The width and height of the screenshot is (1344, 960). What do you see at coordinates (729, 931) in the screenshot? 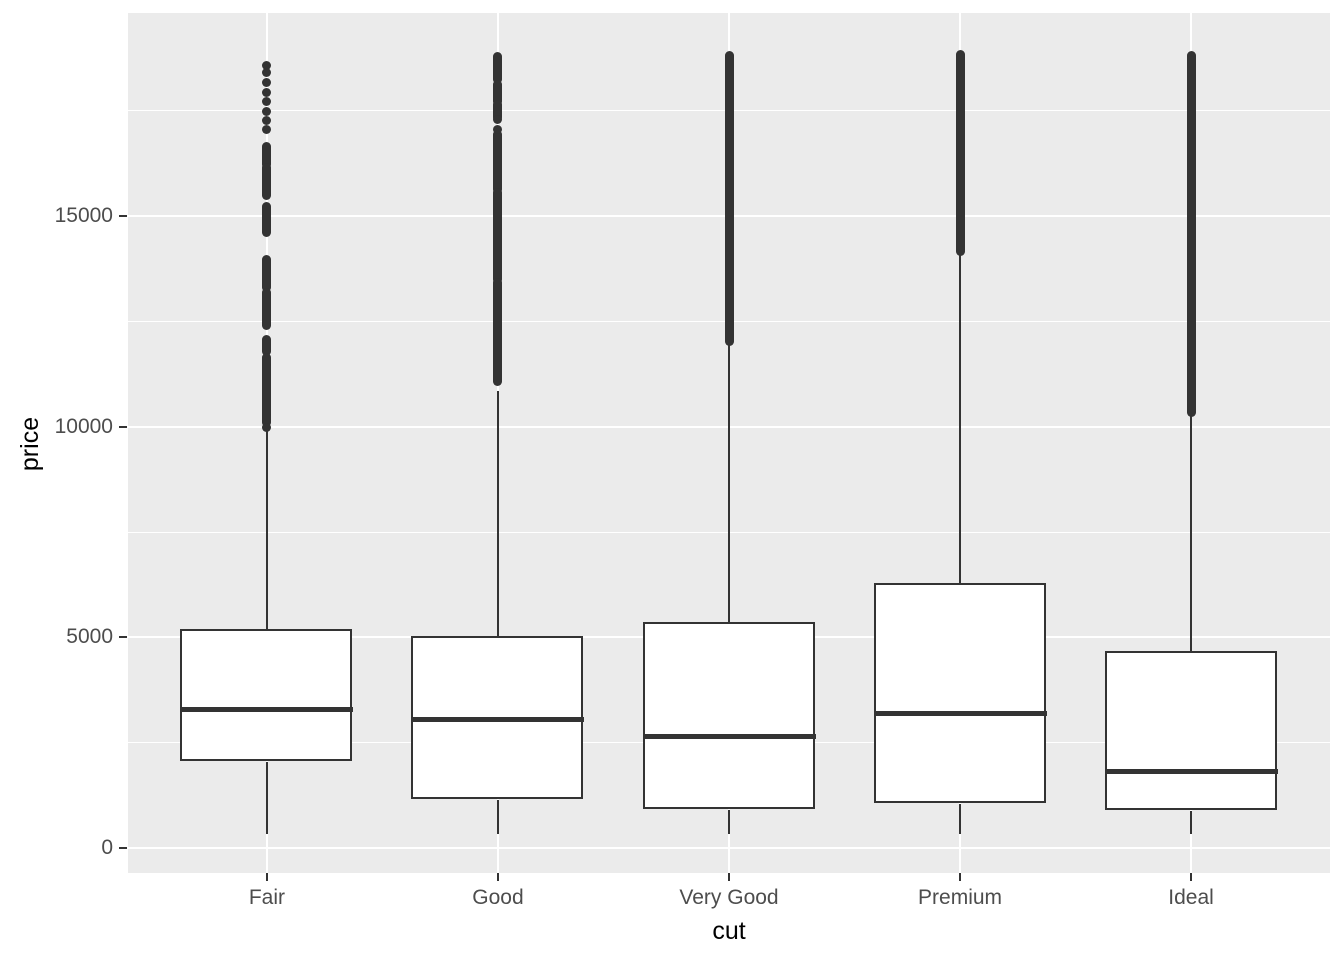
I see `x-axis-title: cut` at bounding box center [729, 931].